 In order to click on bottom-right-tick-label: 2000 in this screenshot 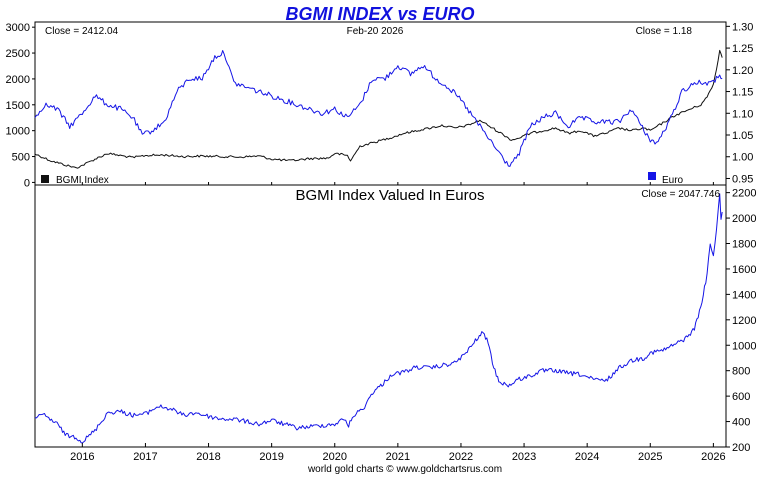, I will do `click(744, 219)`.